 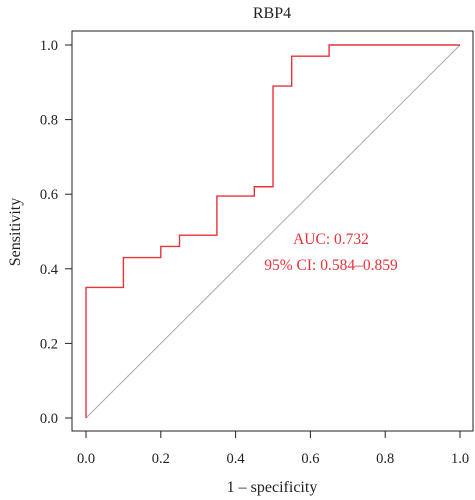 I want to click on ci-annotation: 95% CI: 0.584–0.859, so click(x=331, y=265).